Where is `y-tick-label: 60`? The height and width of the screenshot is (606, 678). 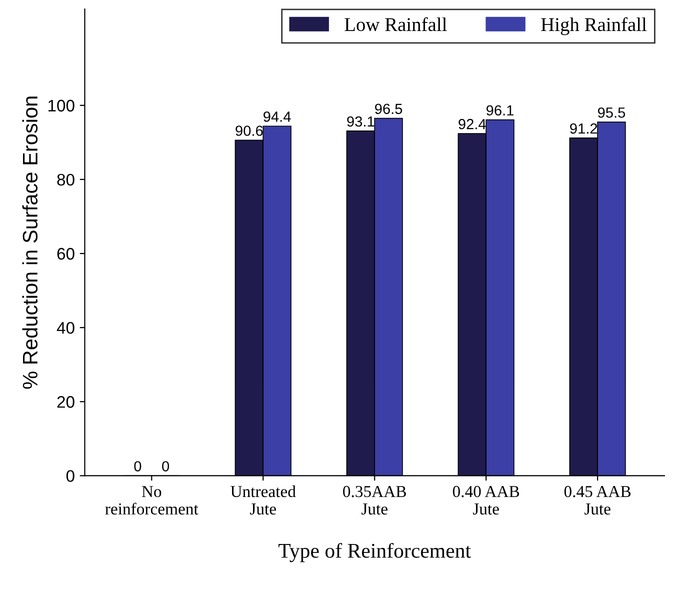 y-tick-label: 60 is located at coordinates (65, 254).